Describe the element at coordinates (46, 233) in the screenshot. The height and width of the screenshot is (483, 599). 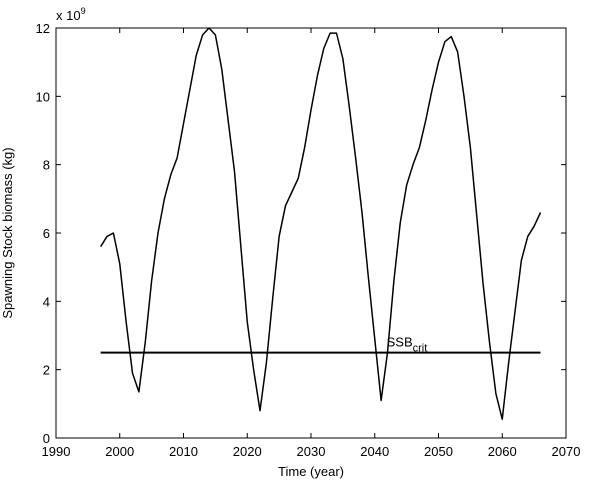
I see `y-tick-label: 6` at that location.